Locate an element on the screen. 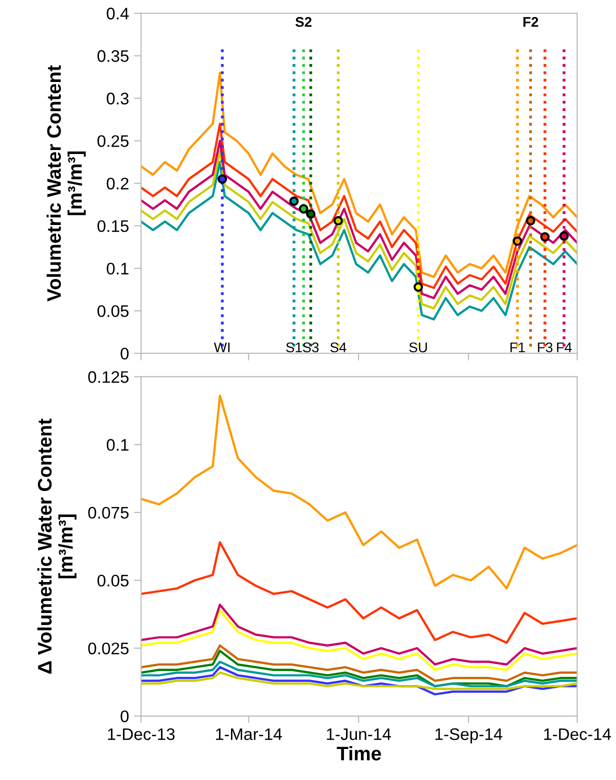 The width and height of the screenshot is (616, 780). x-tick-label: 1-Mar-14 is located at coordinates (249, 734).